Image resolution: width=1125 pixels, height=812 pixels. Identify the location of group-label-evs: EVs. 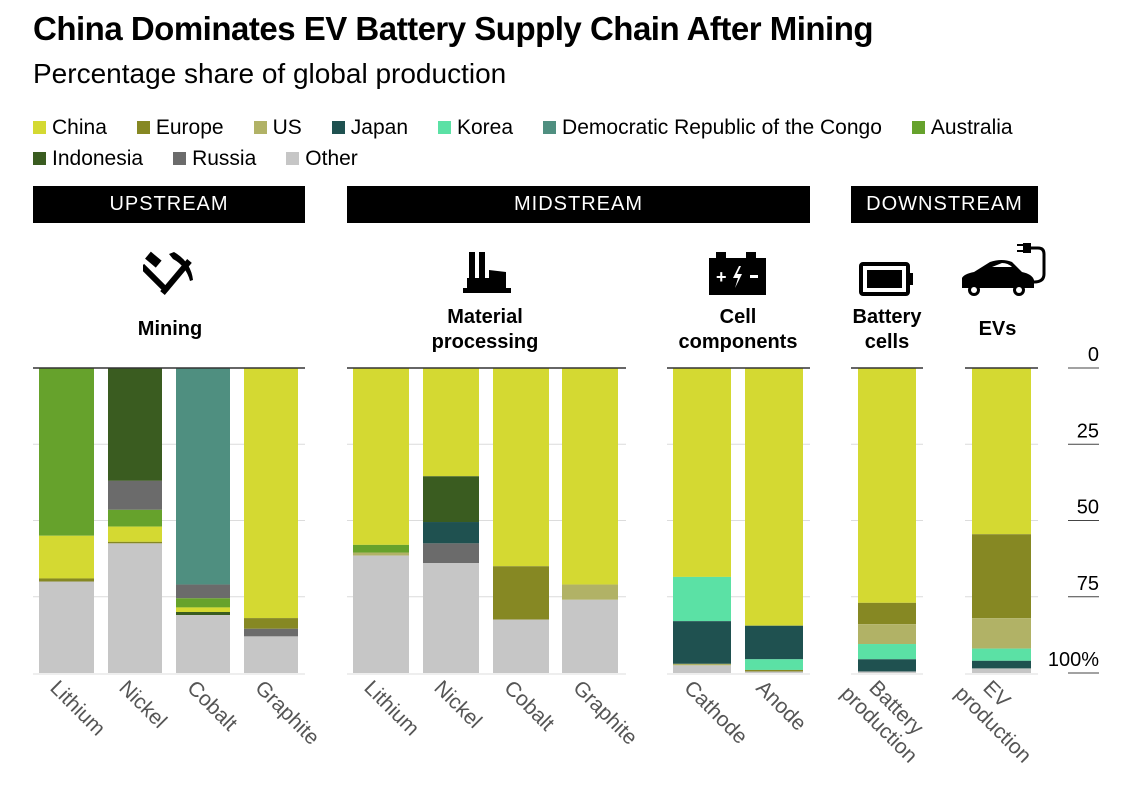
(997, 329).